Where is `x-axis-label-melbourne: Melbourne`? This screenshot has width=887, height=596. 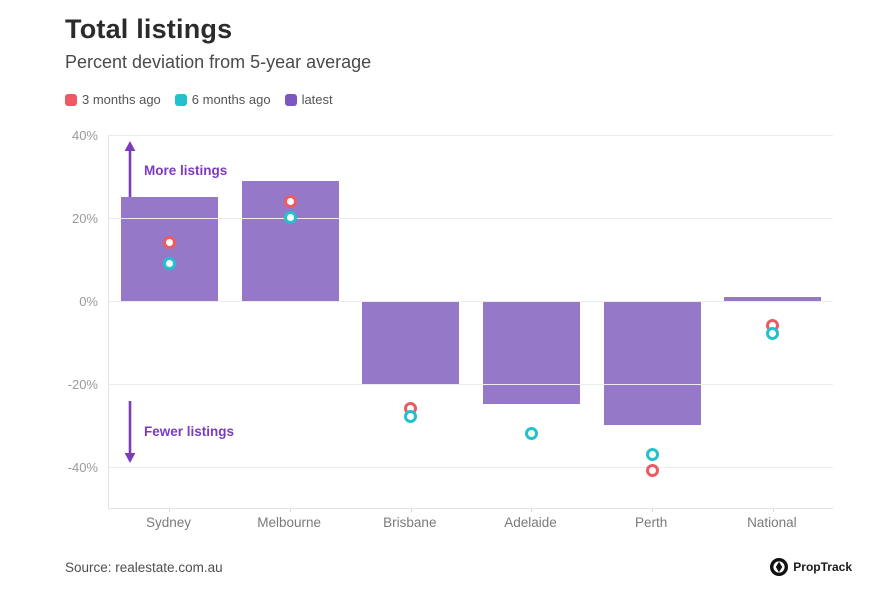 x-axis-label-melbourne: Melbourne is located at coordinates (289, 522).